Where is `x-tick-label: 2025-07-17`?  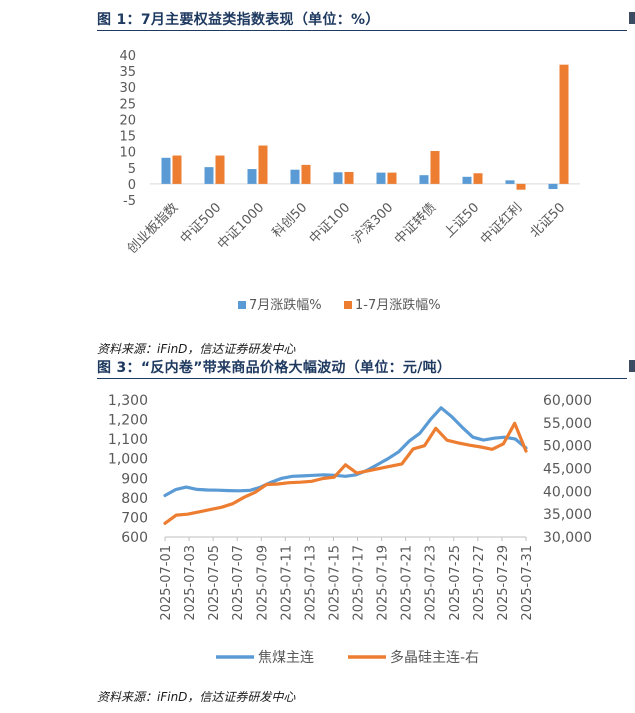
x-tick-label: 2025-07-17 is located at coordinates (359, 583).